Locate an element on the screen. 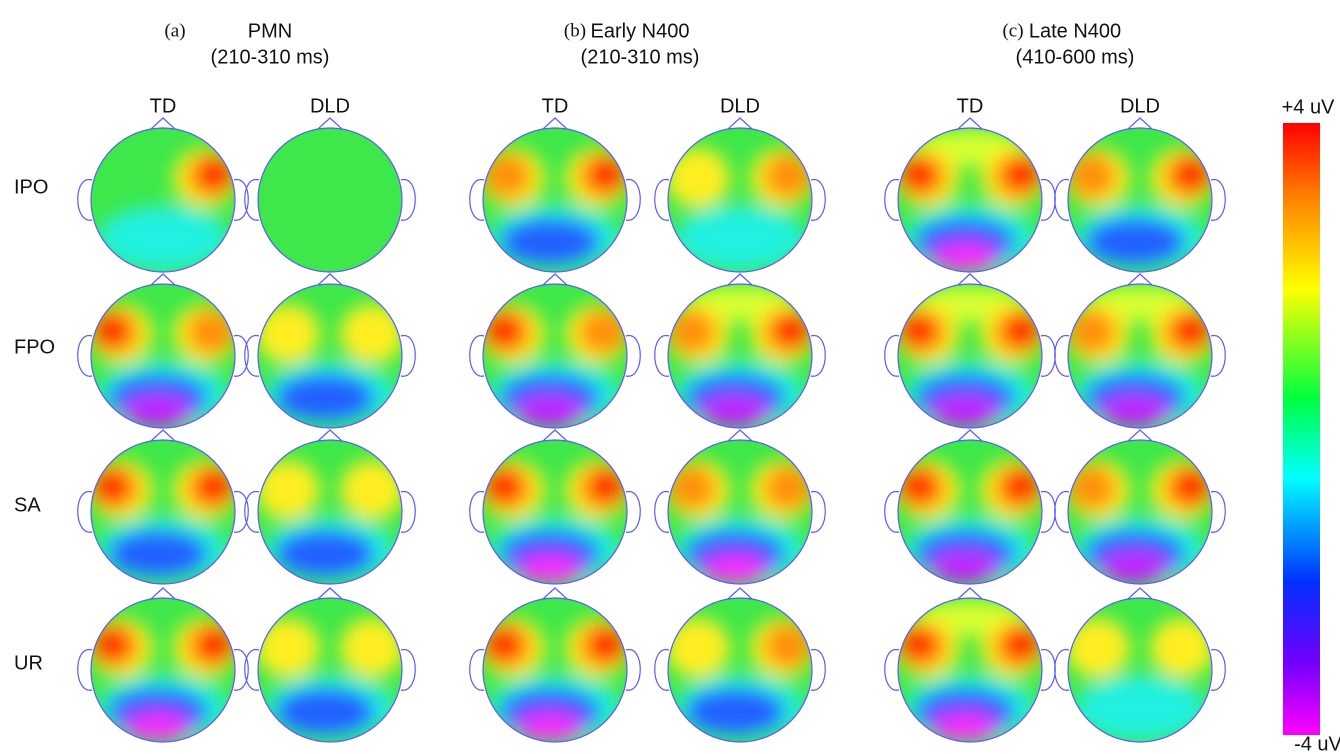 The width and height of the screenshot is (1340, 754). column-header: DLD is located at coordinates (1140, 106).